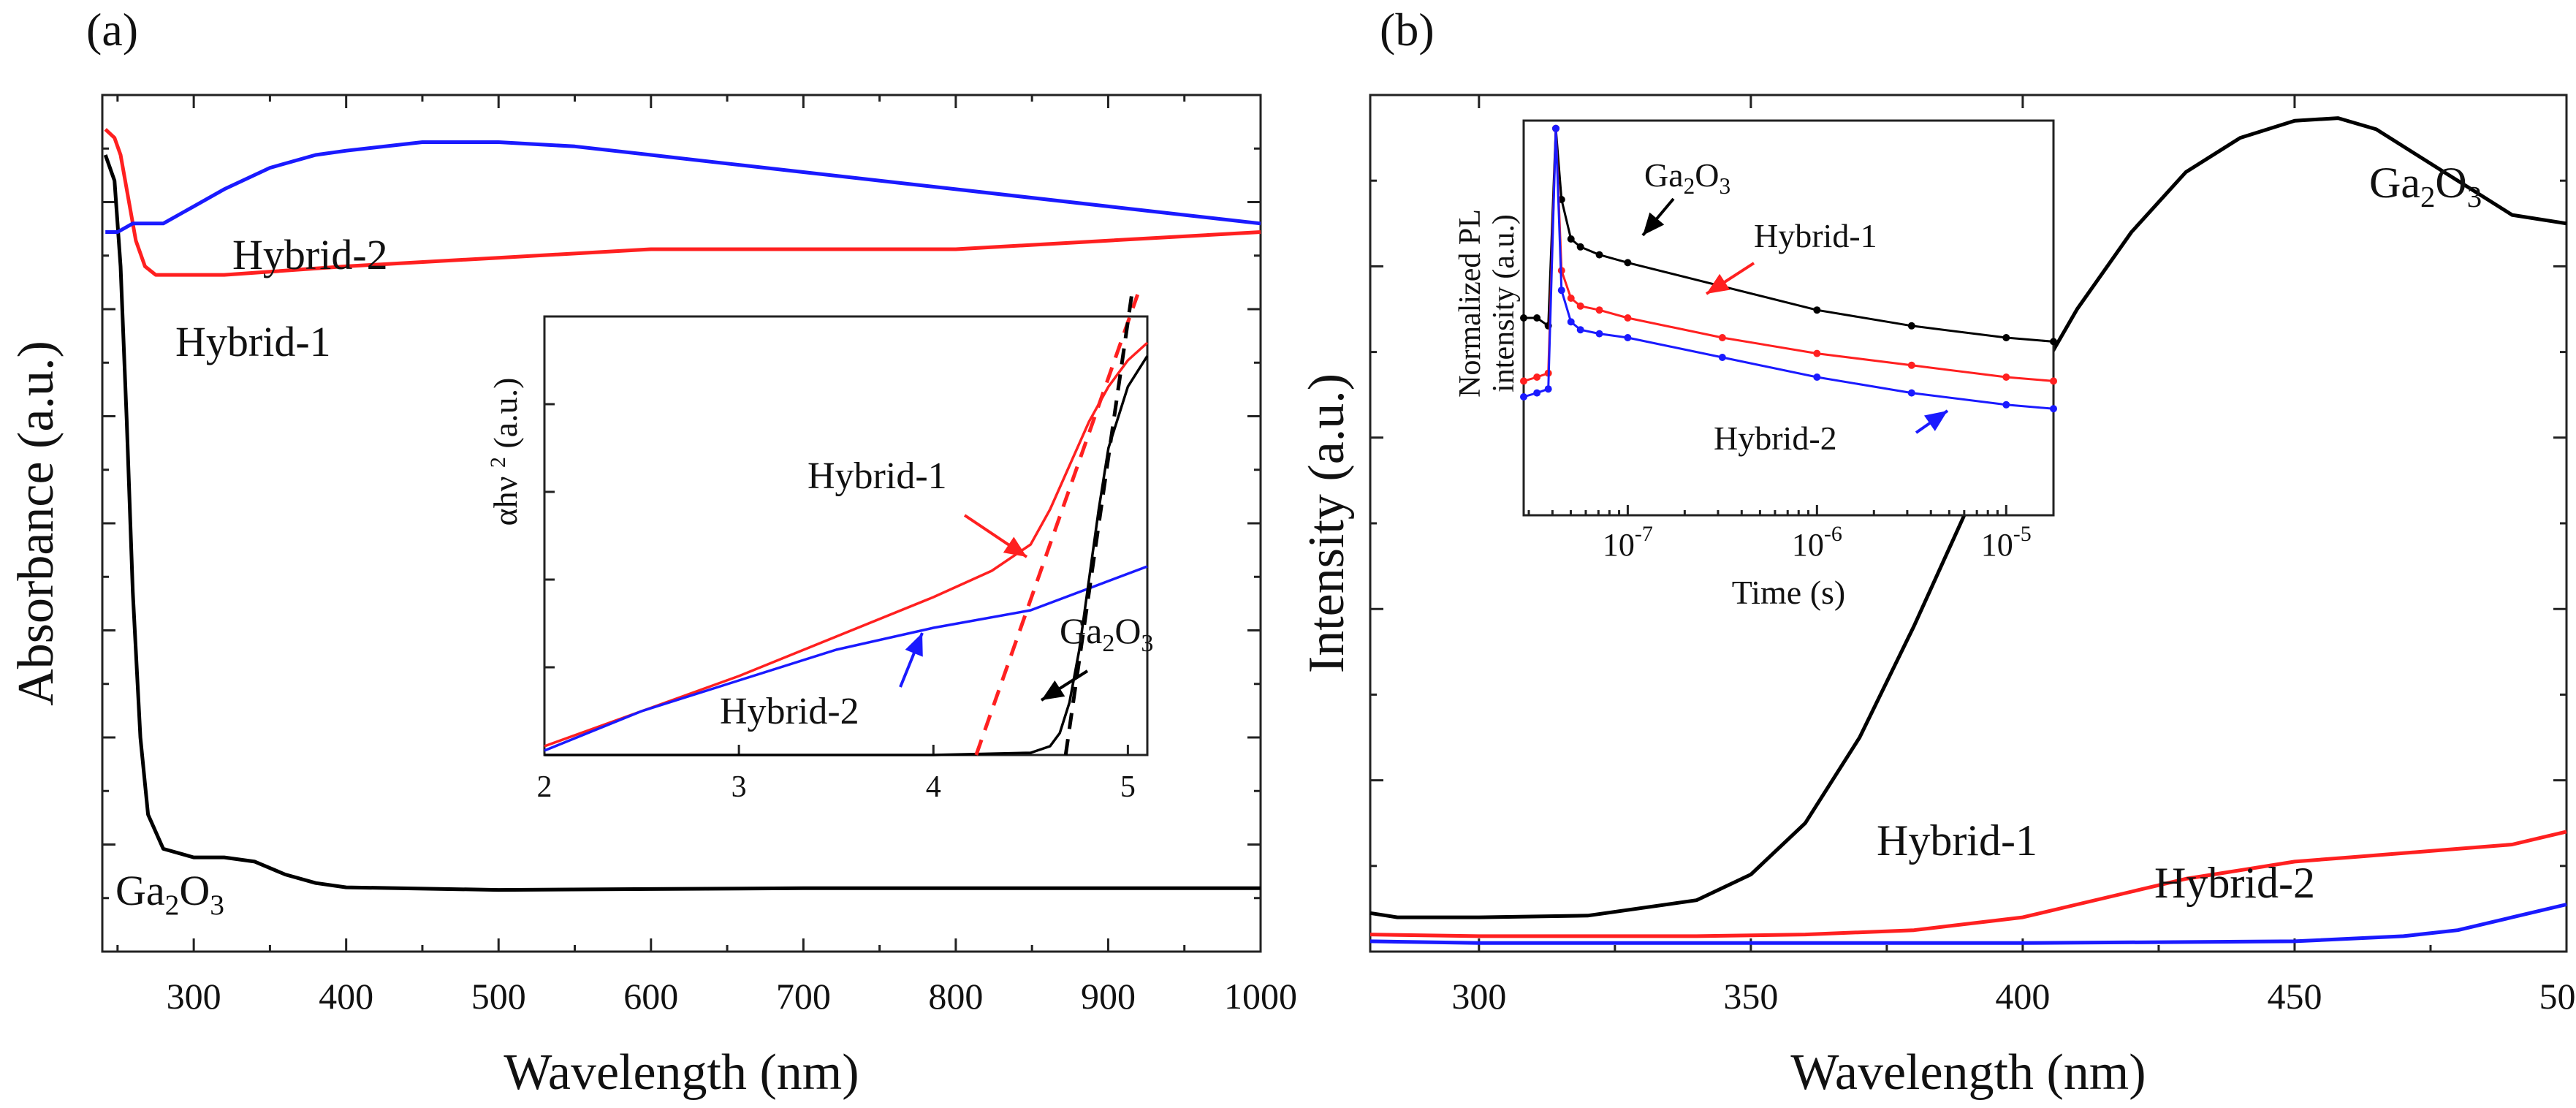 The height and width of the screenshot is (1108, 2576). What do you see at coordinates (1751, 996) in the screenshot?
I see `panel-b-x-tick-label: 350` at bounding box center [1751, 996].